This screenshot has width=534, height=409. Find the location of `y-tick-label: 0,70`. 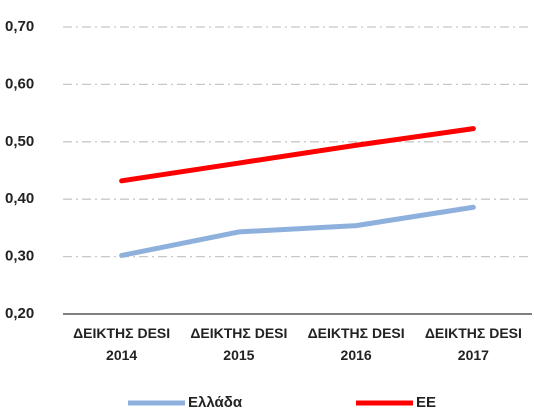

y-tick-label: 0,70 is located at coordinates (19, 26).